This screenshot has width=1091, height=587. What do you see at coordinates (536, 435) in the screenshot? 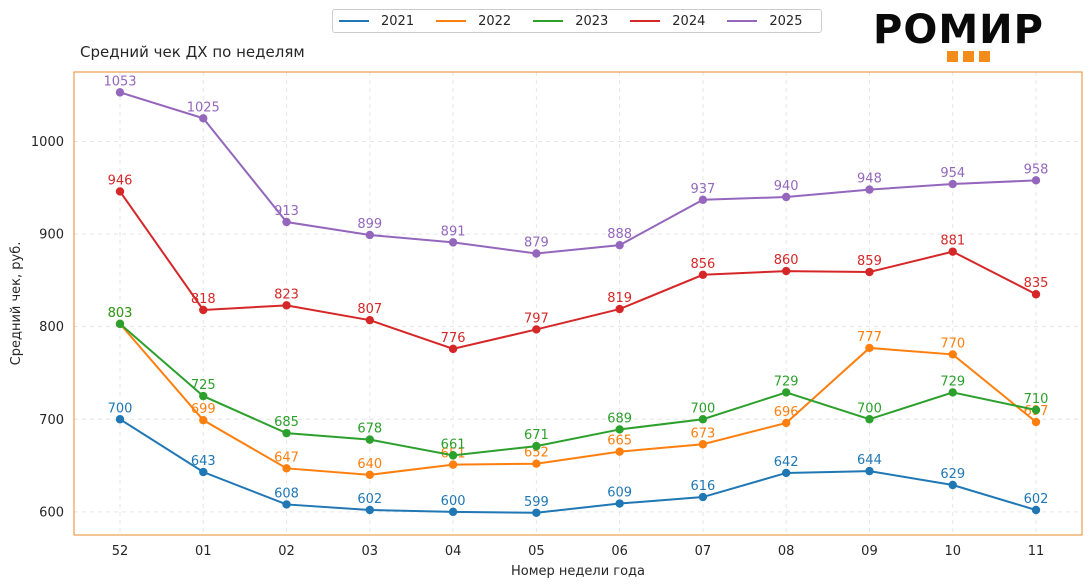
I see `data-label-2023: 671` at bounding box center [536, 435].